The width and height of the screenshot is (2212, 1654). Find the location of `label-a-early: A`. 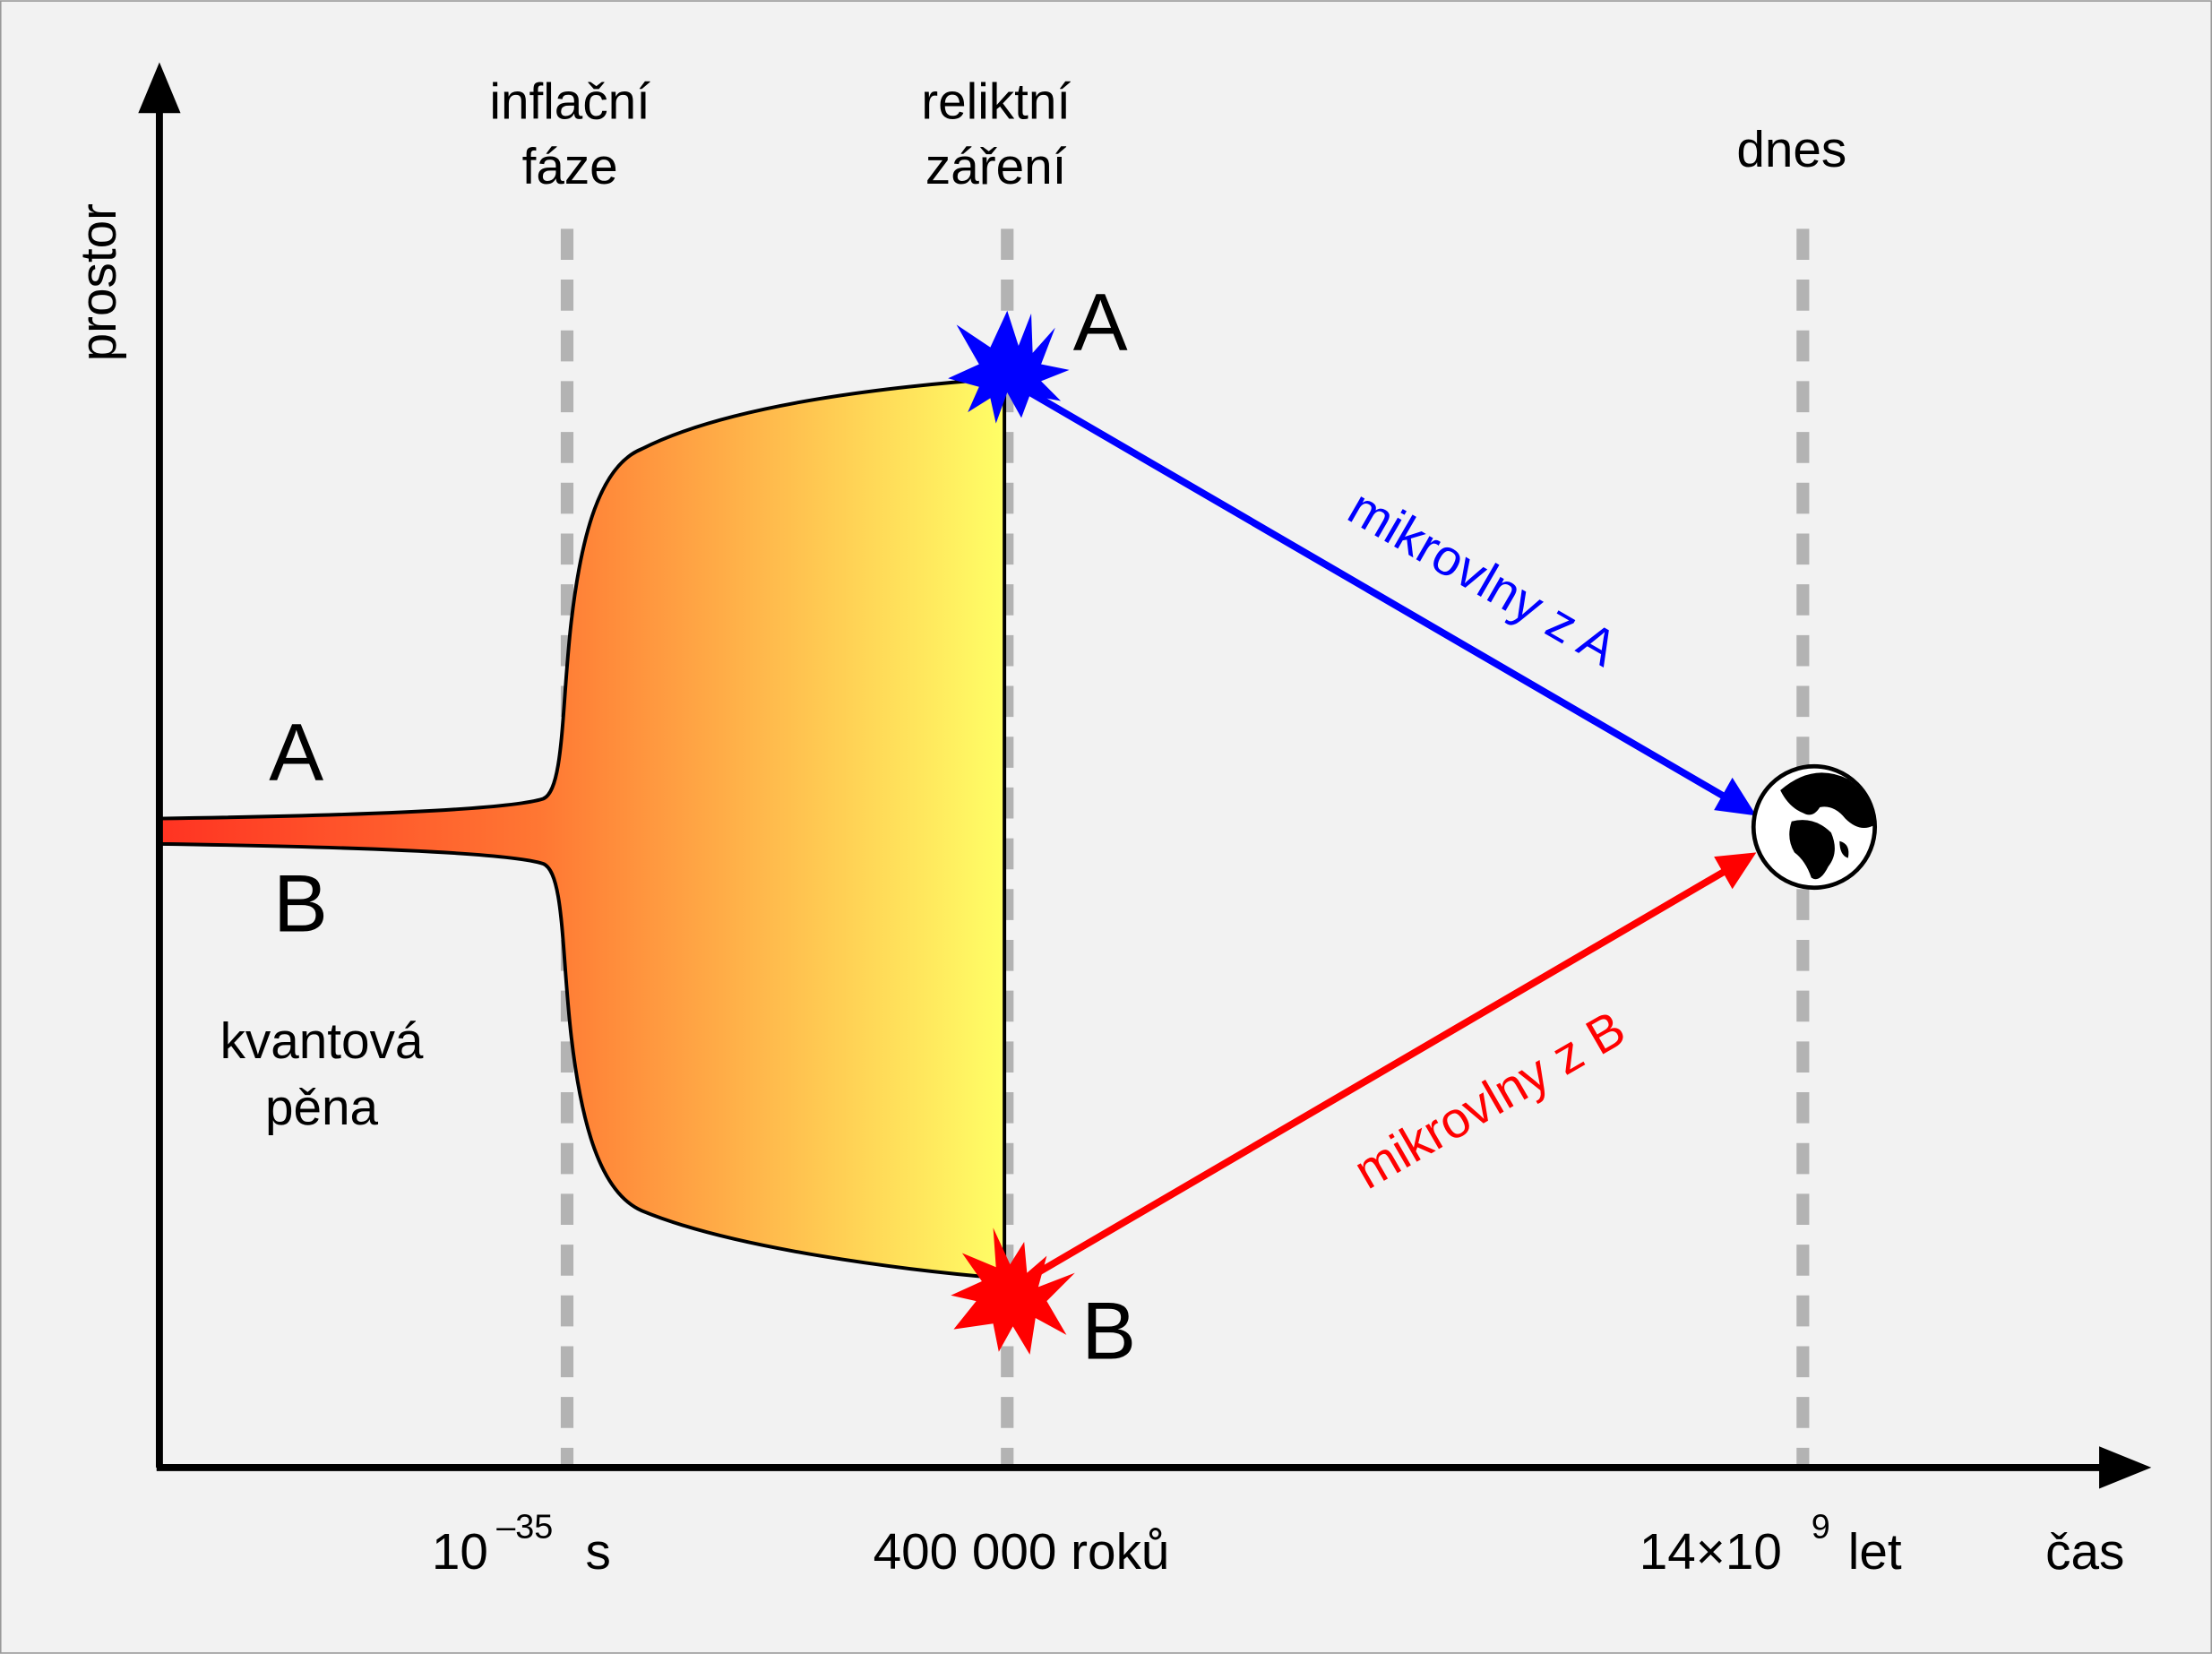

label-a-early: A is located at coordinates (296, 752).